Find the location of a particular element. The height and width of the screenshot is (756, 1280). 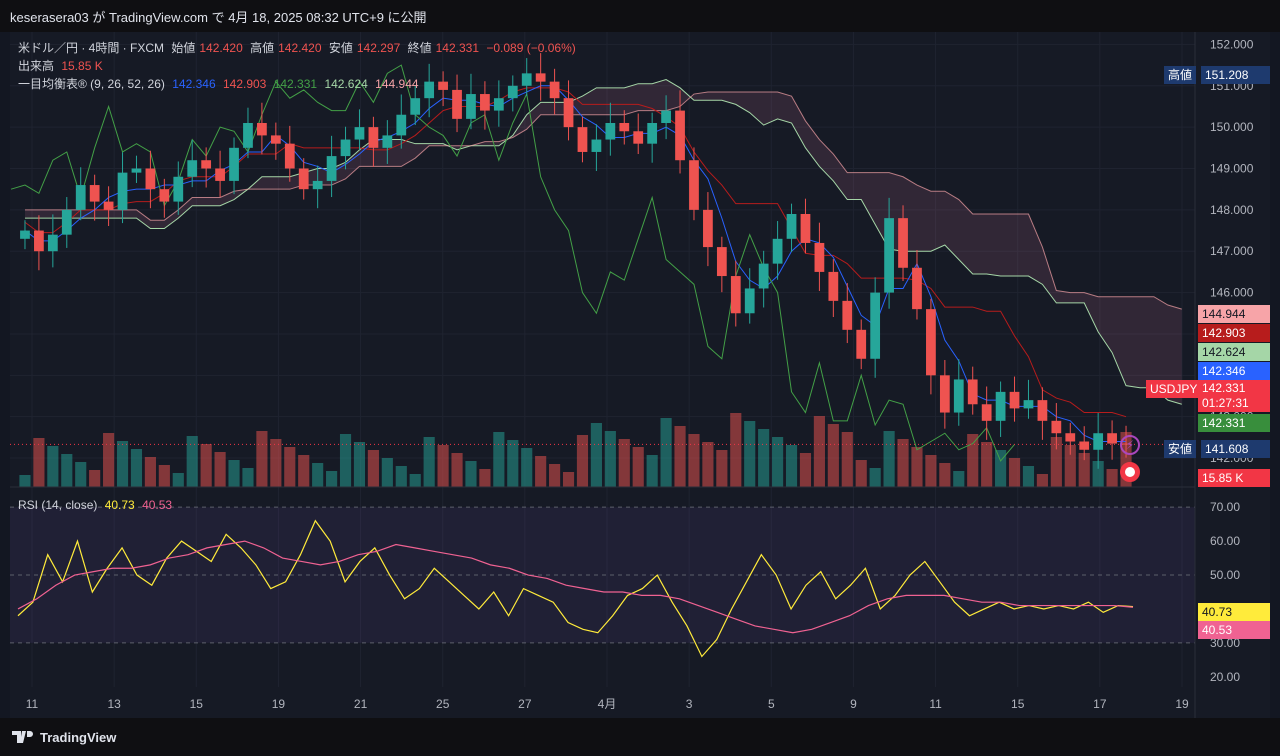

tenkan-value: 142.346 is located at coordinates (194, 84).